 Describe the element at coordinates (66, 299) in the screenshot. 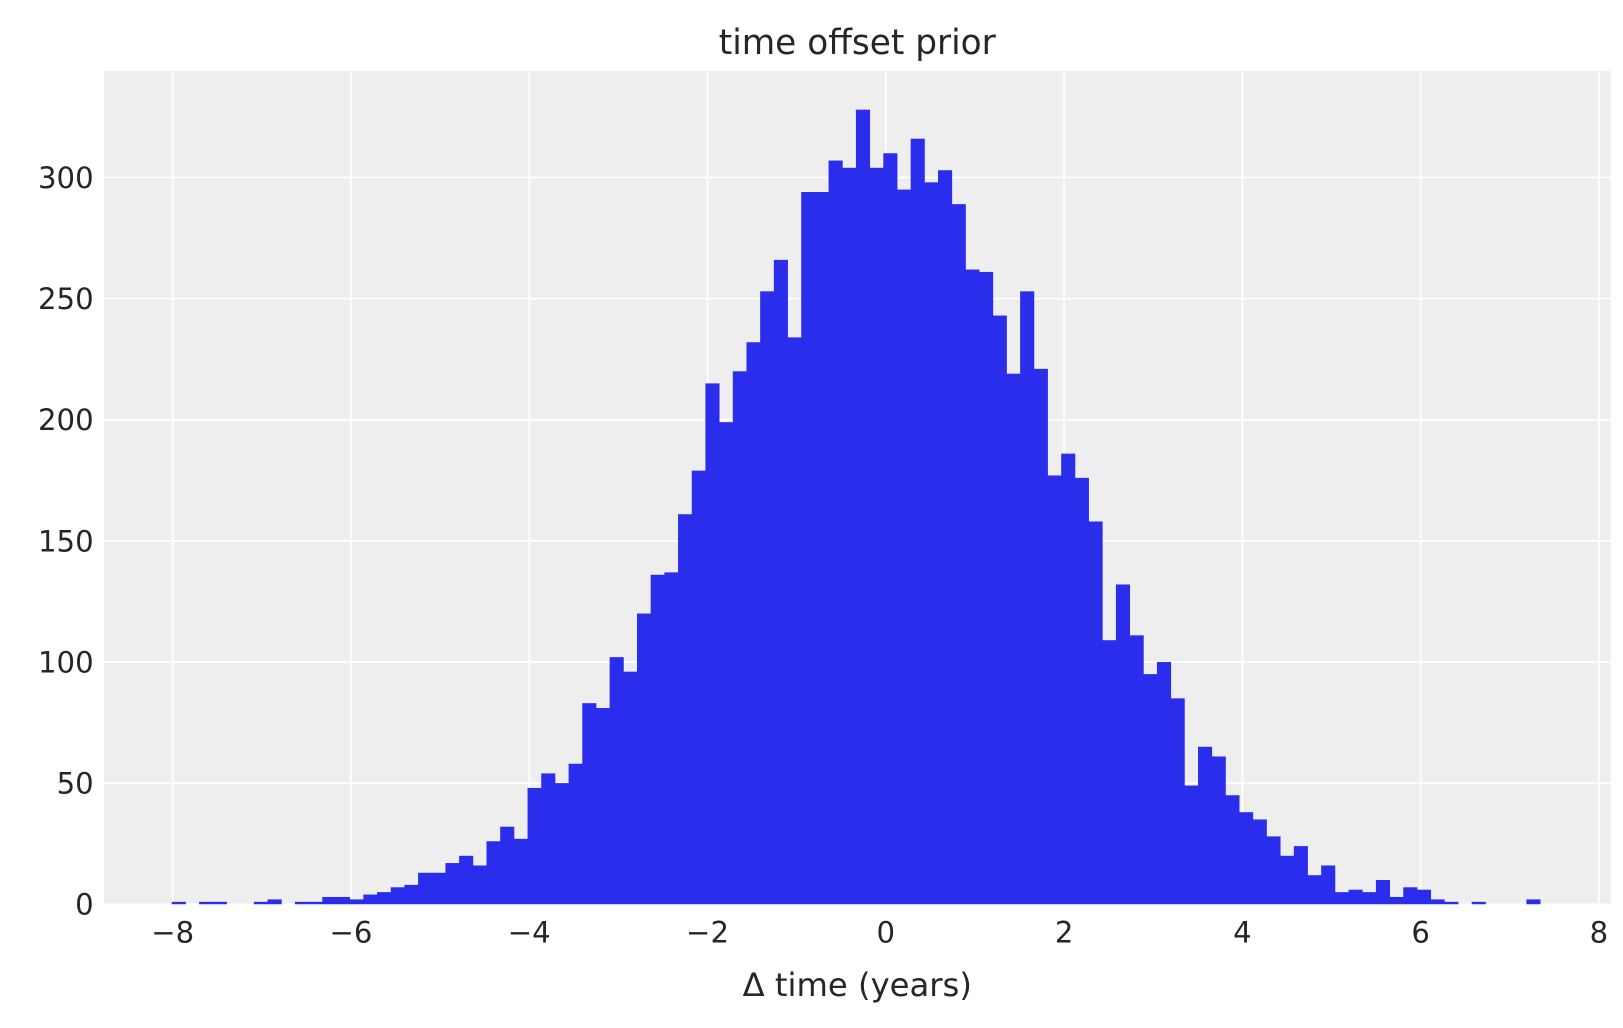

I see `y-tick-label: 250` at that location.